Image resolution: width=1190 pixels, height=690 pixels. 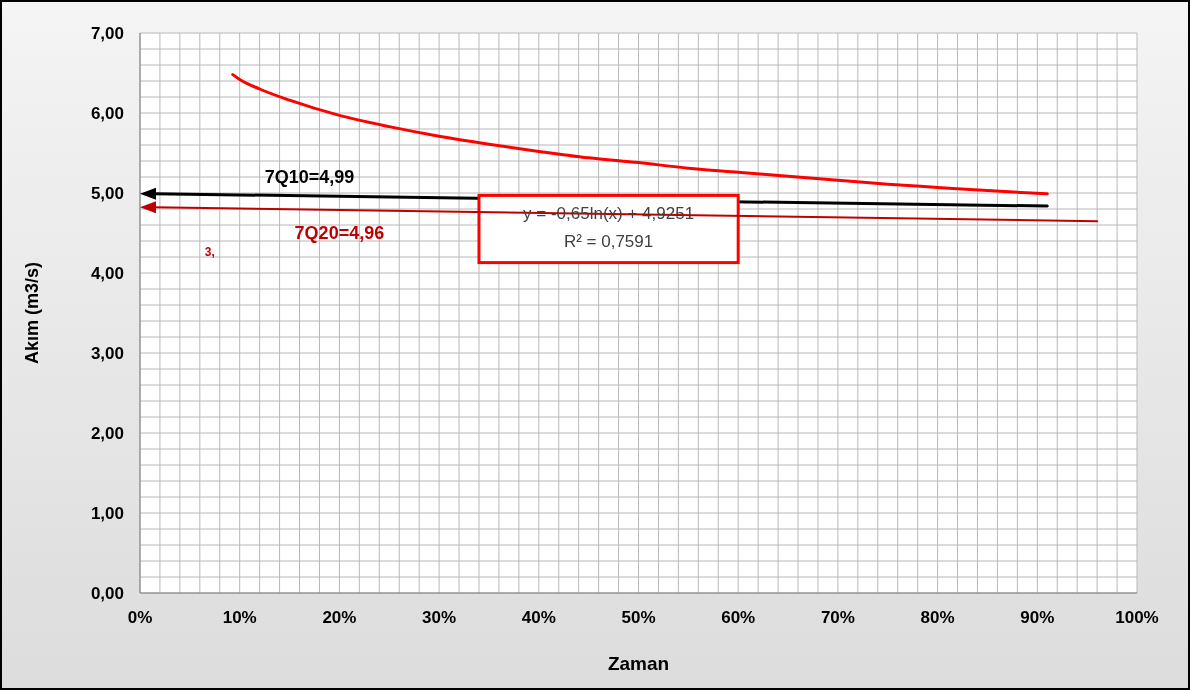 What do you see at coordinates (107, 34) in the screenshot?
I see `y-tick-label: 7,00` at bounding box center [107, 34].